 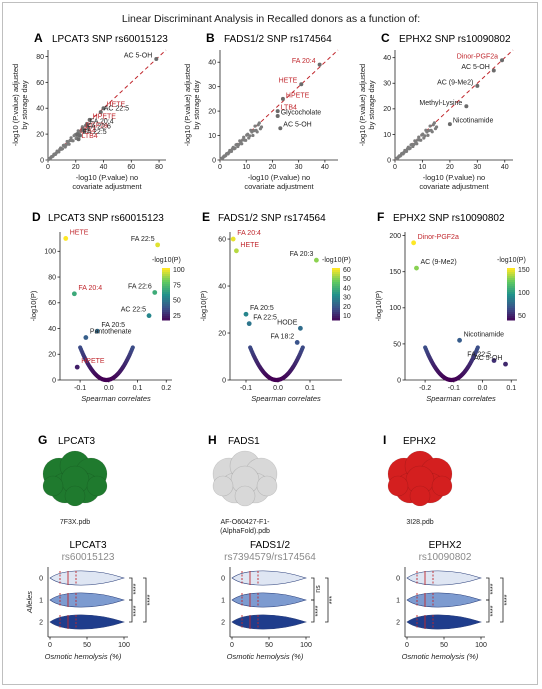 I want to click on point-label: FA 22:5, so click(x=479, y=355).